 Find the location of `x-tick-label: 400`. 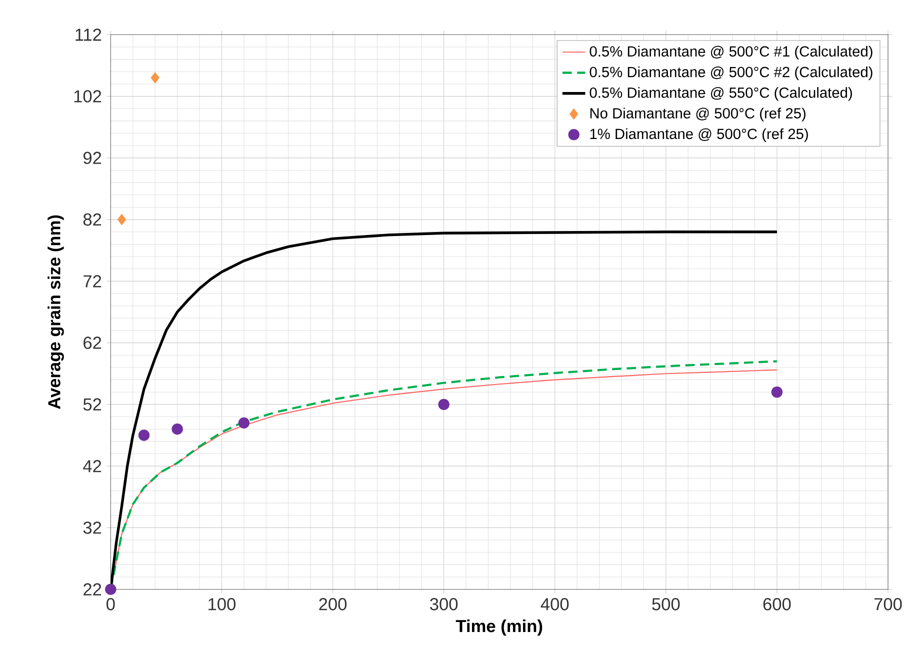

x-tick-label: 400 is located at coordinates (554, 604).